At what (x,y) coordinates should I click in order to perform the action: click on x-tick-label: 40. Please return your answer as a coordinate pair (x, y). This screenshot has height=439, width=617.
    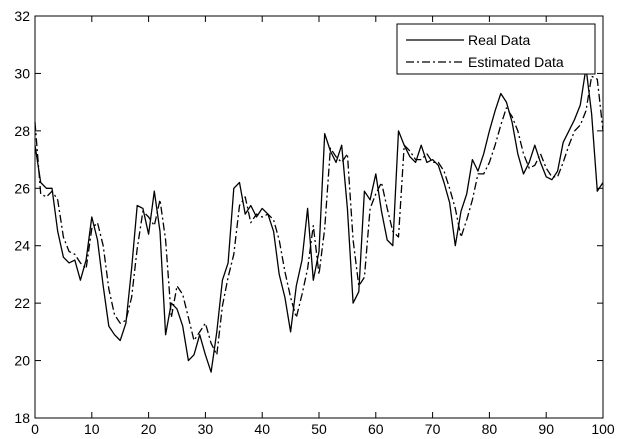
    Looking at the image, I should click on (262, 429).